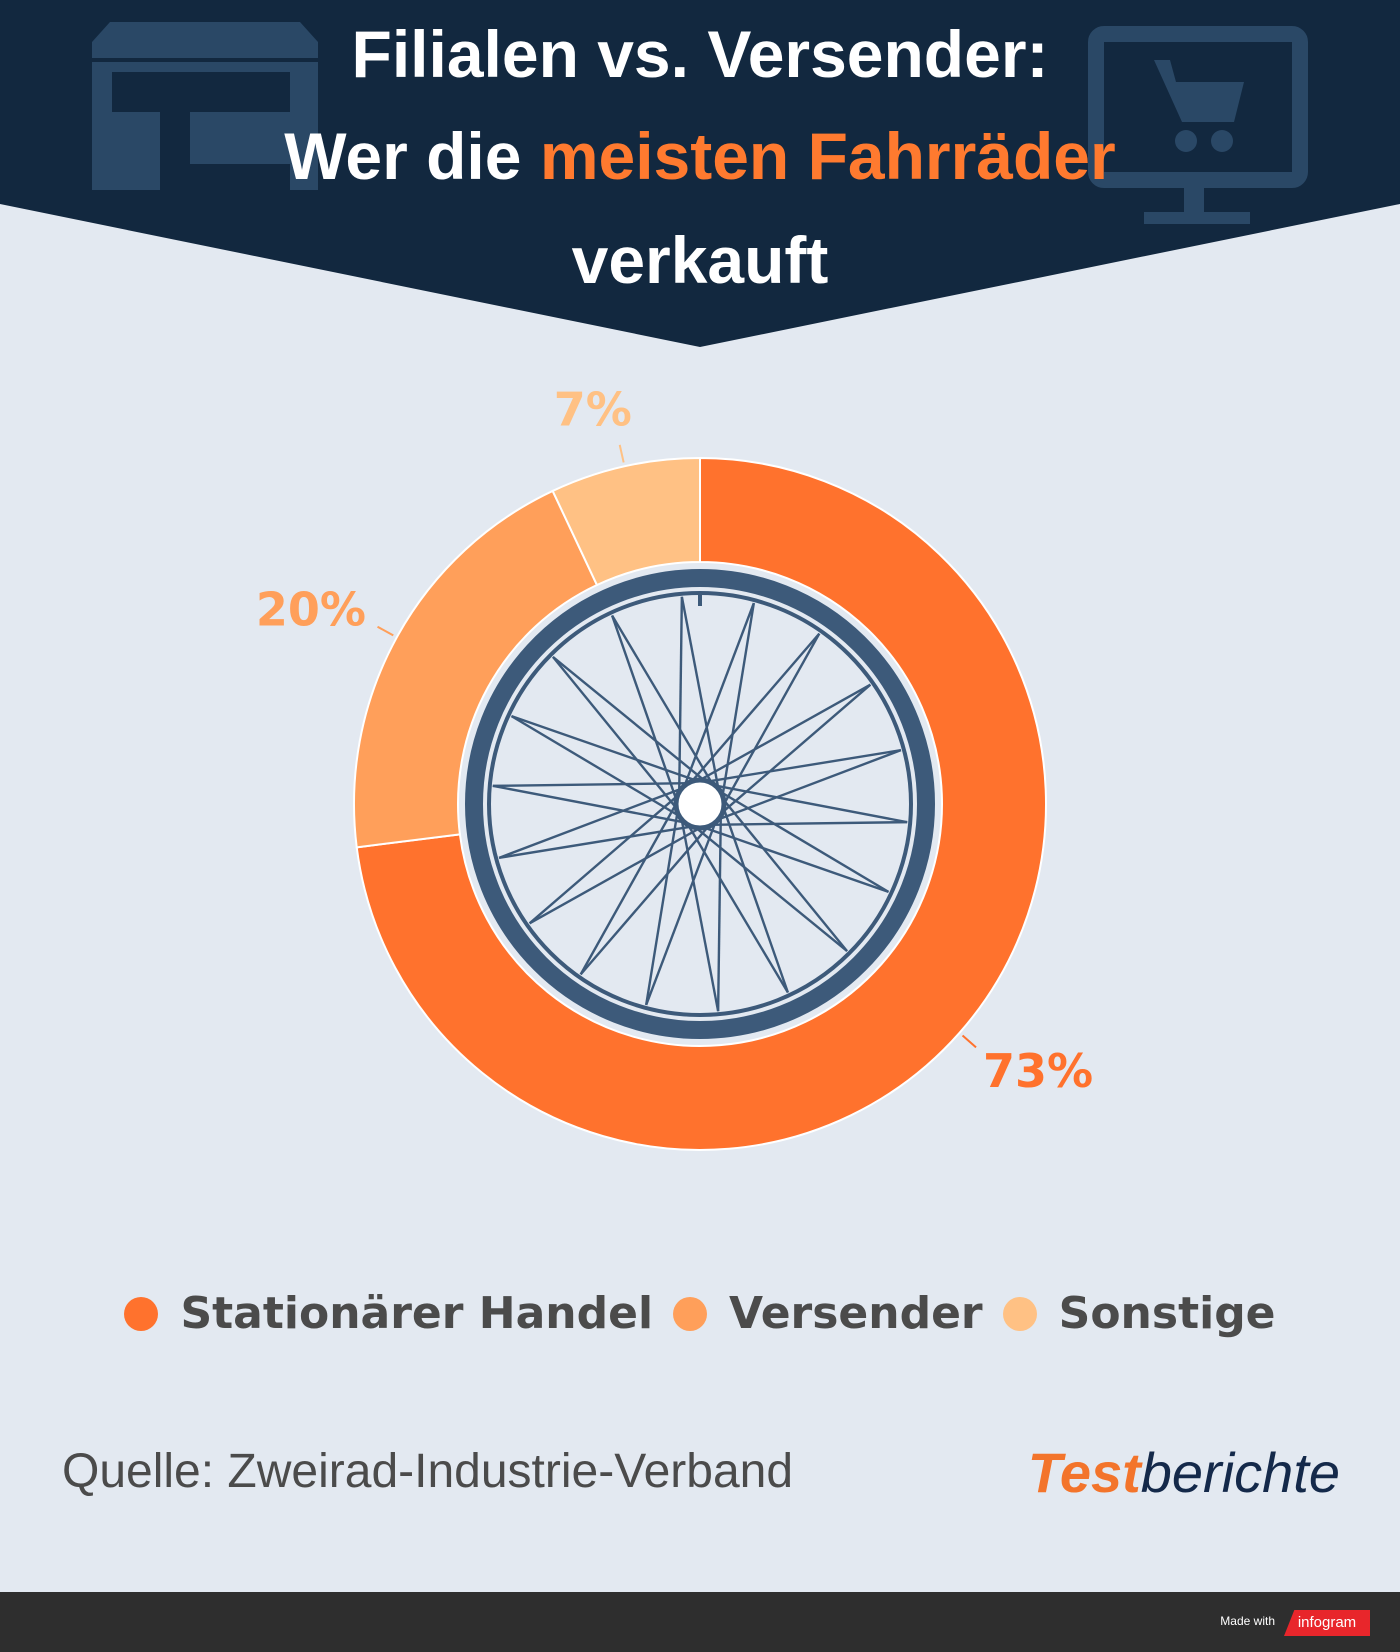 This screenshot has height=1652, width=1400. I want to click on infogram-badge: infogram, so click(1327, 1623).